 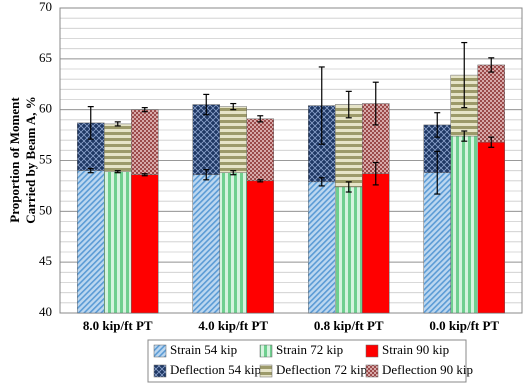 What do you see at coordinates (215, 369) in the screenshot?
I see `legend-label: Deflection 54 kip` at bounding box center [215, 369].